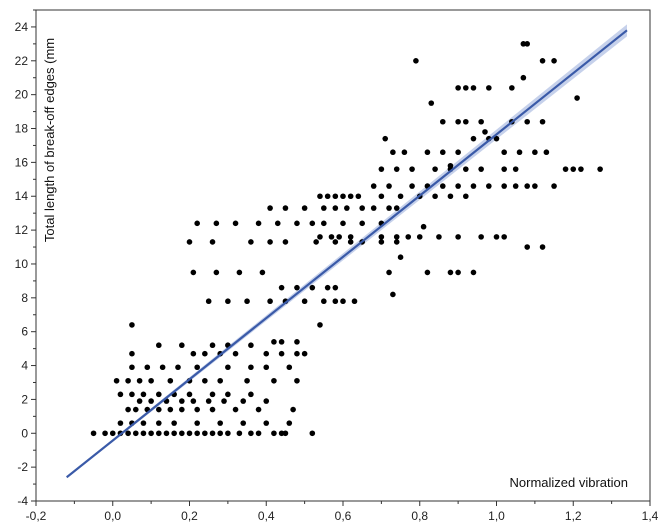 This screenshot has width=659, height=528. I want to click on y-tick-label: 16, so click(22, 162).